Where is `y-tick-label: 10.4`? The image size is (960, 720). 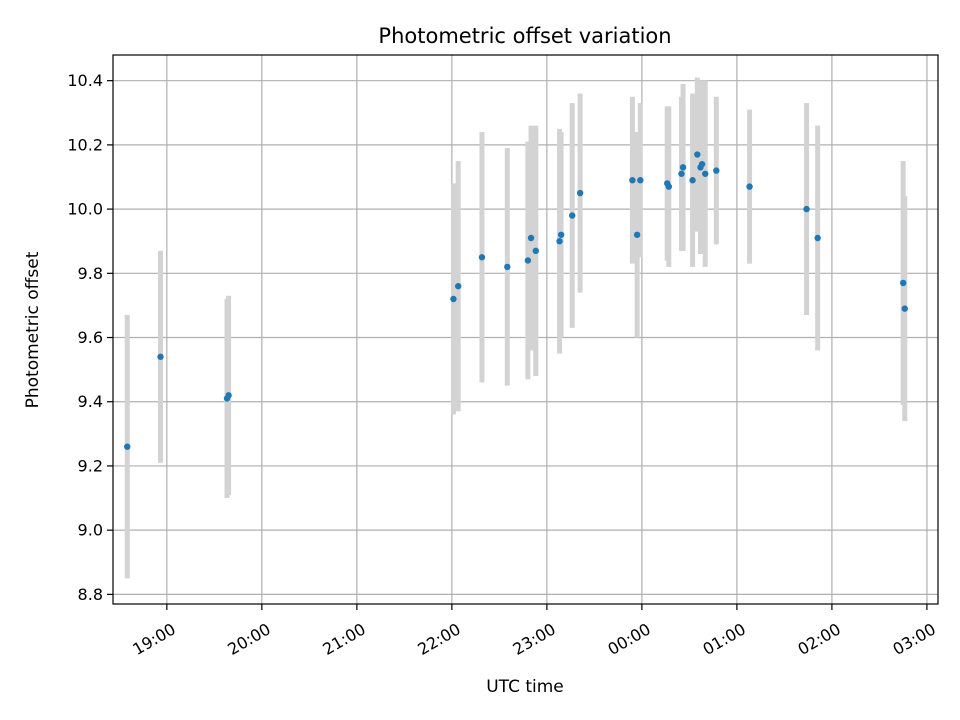 y-tick-label: 10.4 is located at coordinates (85, 80).